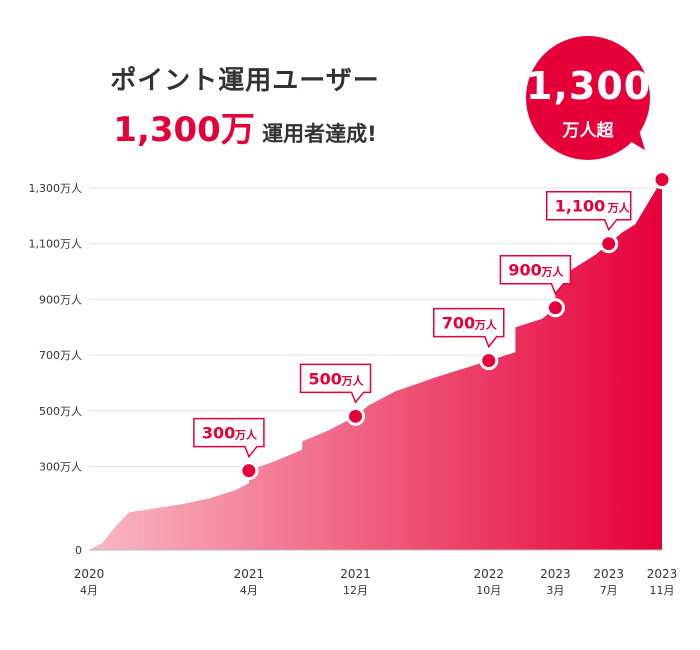  I want to click on chart-subtitle: 1,300万 運用者達成!, so click(245, 126).